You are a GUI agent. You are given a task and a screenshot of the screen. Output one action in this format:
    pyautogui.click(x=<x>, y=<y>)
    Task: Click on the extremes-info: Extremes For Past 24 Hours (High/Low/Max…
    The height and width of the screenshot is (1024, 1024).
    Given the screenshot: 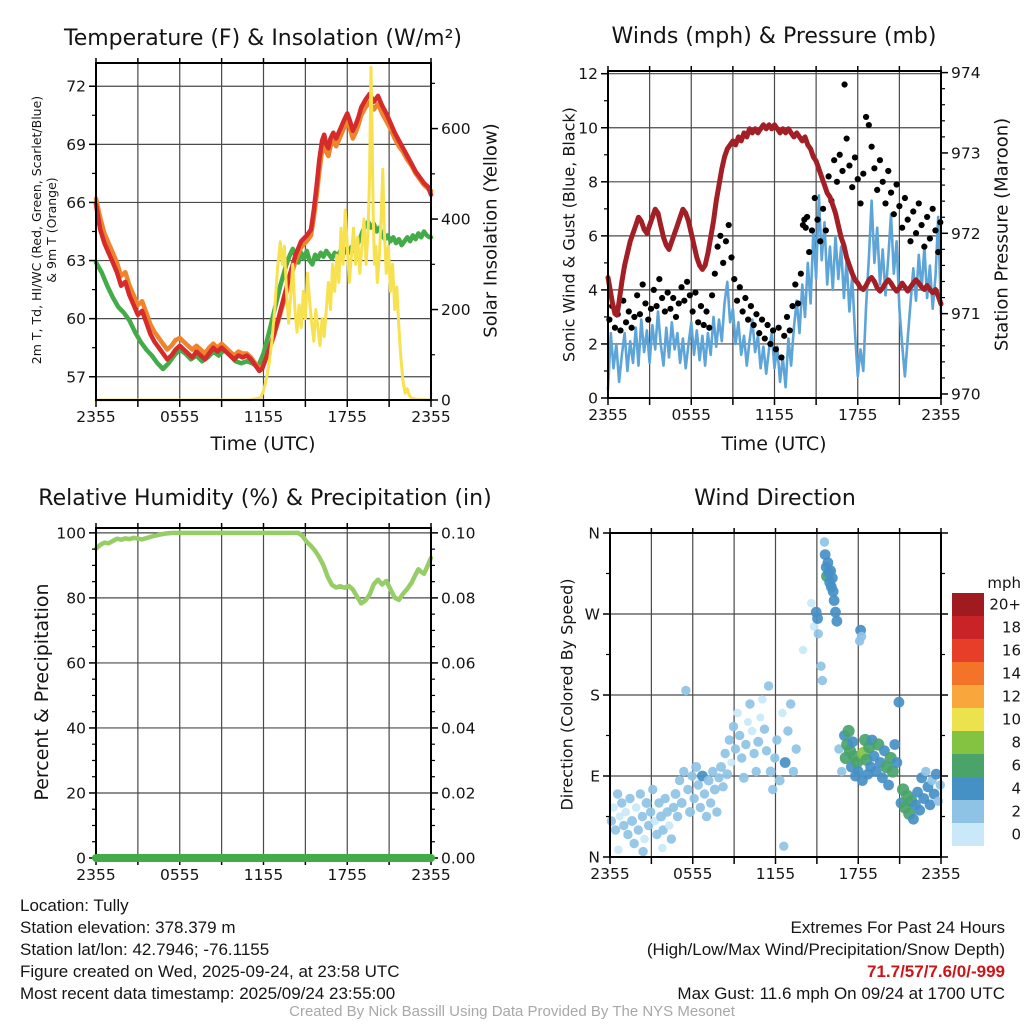 What is the action you would take?
    pyautogui.click(x=826, y=961)
    